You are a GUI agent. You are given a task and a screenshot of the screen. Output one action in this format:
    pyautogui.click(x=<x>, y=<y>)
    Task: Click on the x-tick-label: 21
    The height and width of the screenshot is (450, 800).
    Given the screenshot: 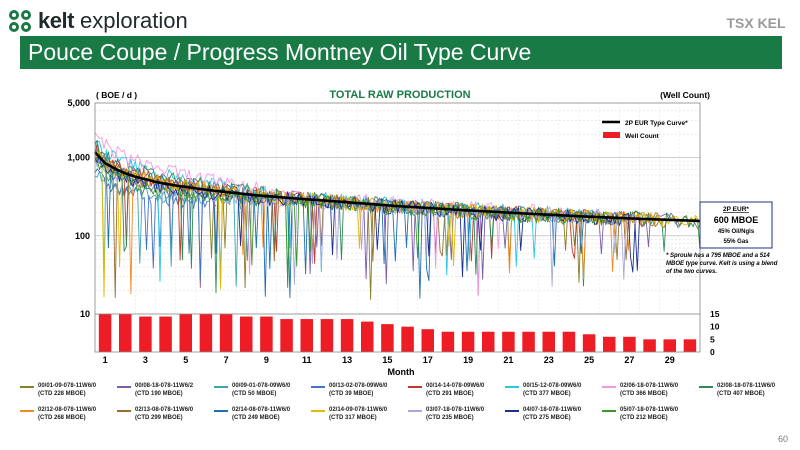 What is the action you would take?
    pyautogui.click(x=508, y=360)
    